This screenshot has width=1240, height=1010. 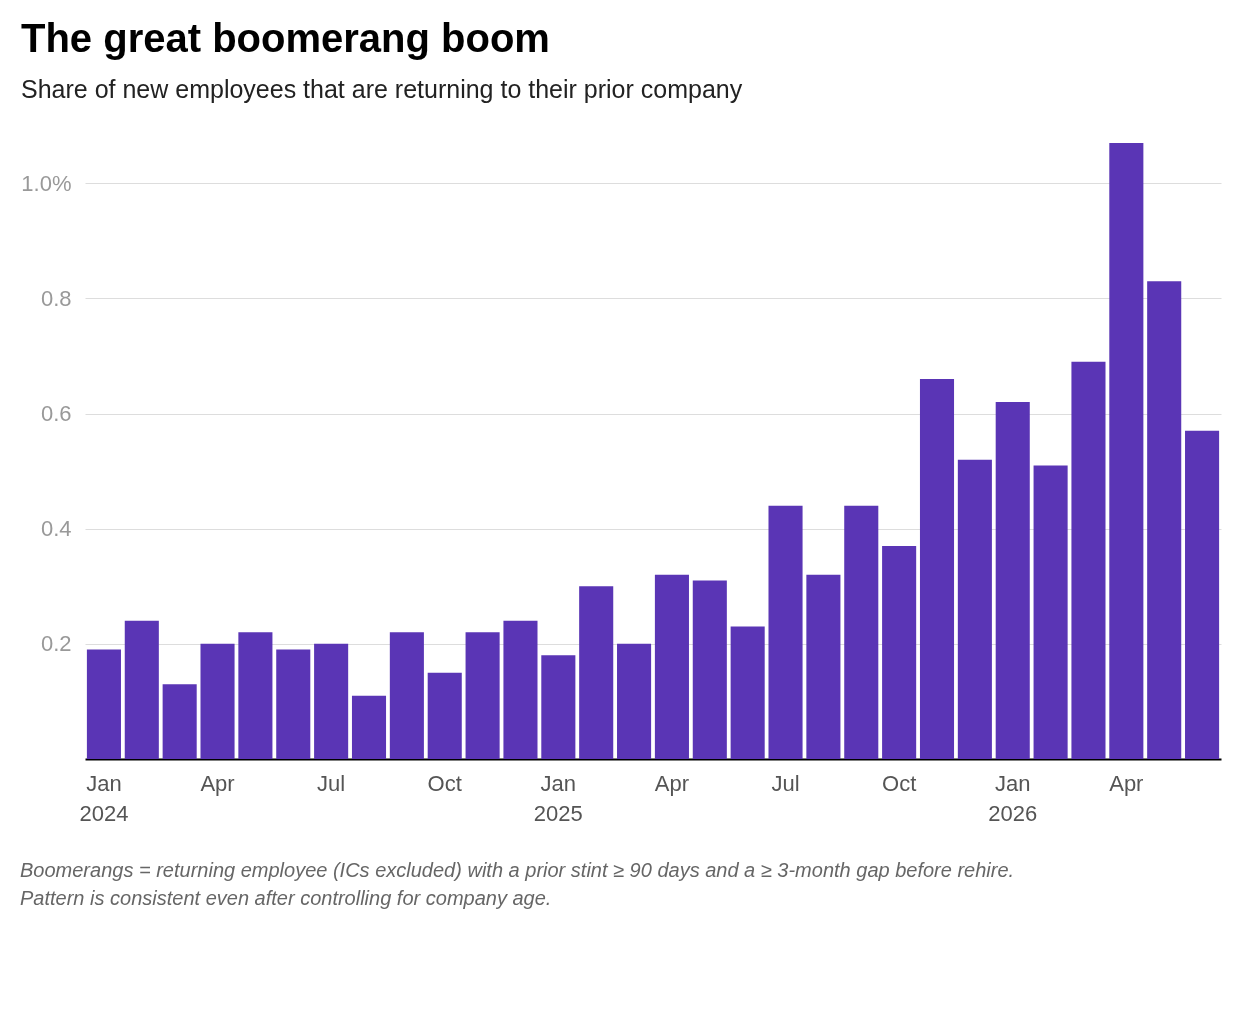 What do you see at coordinates (518, 870) in the screenshot?
I see `text: Boomerangs = returning employee (ICs excluded) with a prior stint ≥ 90 days and a ≥ 3-month gap before rehire.` at bounding box center [518, 870].